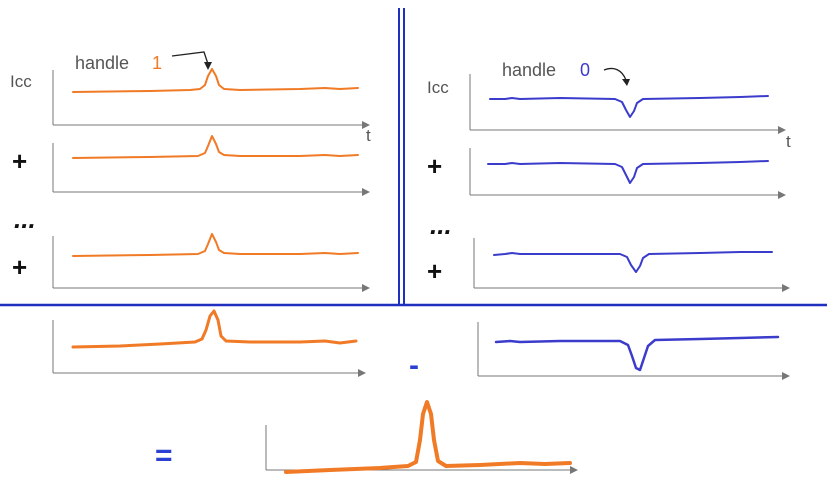 This screenshot has height=486, width=827. What do you see at coordinates (414, 365) in the screenshot?
I see `minus-sign: -` at bounding box center [414, 365].